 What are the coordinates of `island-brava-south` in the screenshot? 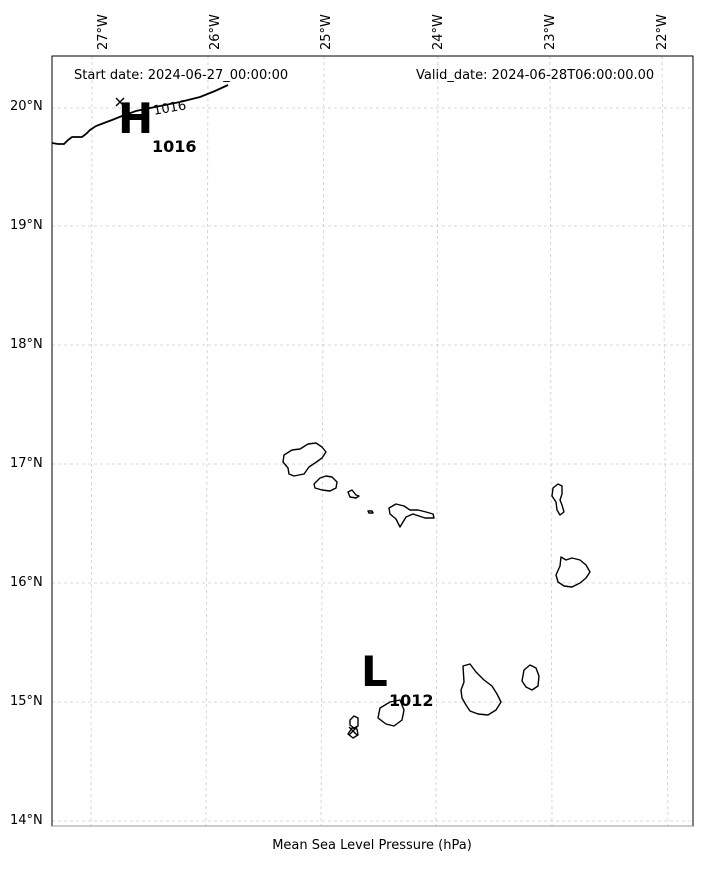 It's located at (353, 733).